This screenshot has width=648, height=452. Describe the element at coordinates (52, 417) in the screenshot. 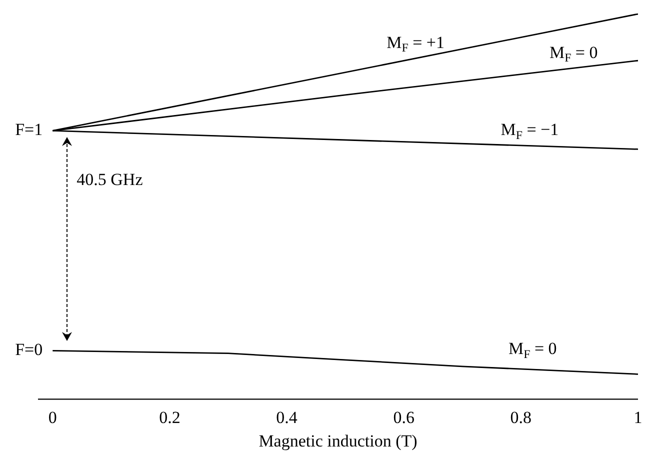

I see `x-tick-label: 0` at that location.